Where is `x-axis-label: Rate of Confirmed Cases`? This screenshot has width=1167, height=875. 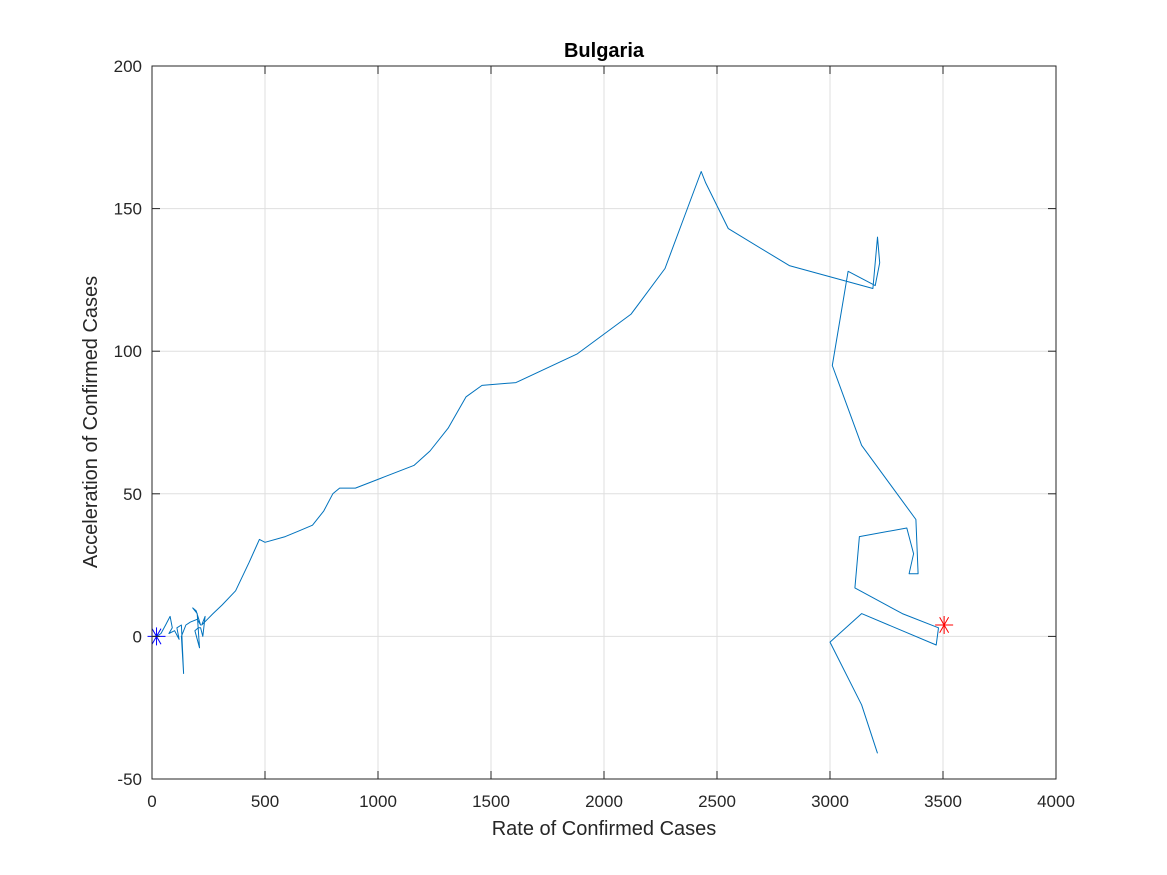
x-axis-label: Rate of Confirmed Cases is located at coordinates (604, 829).